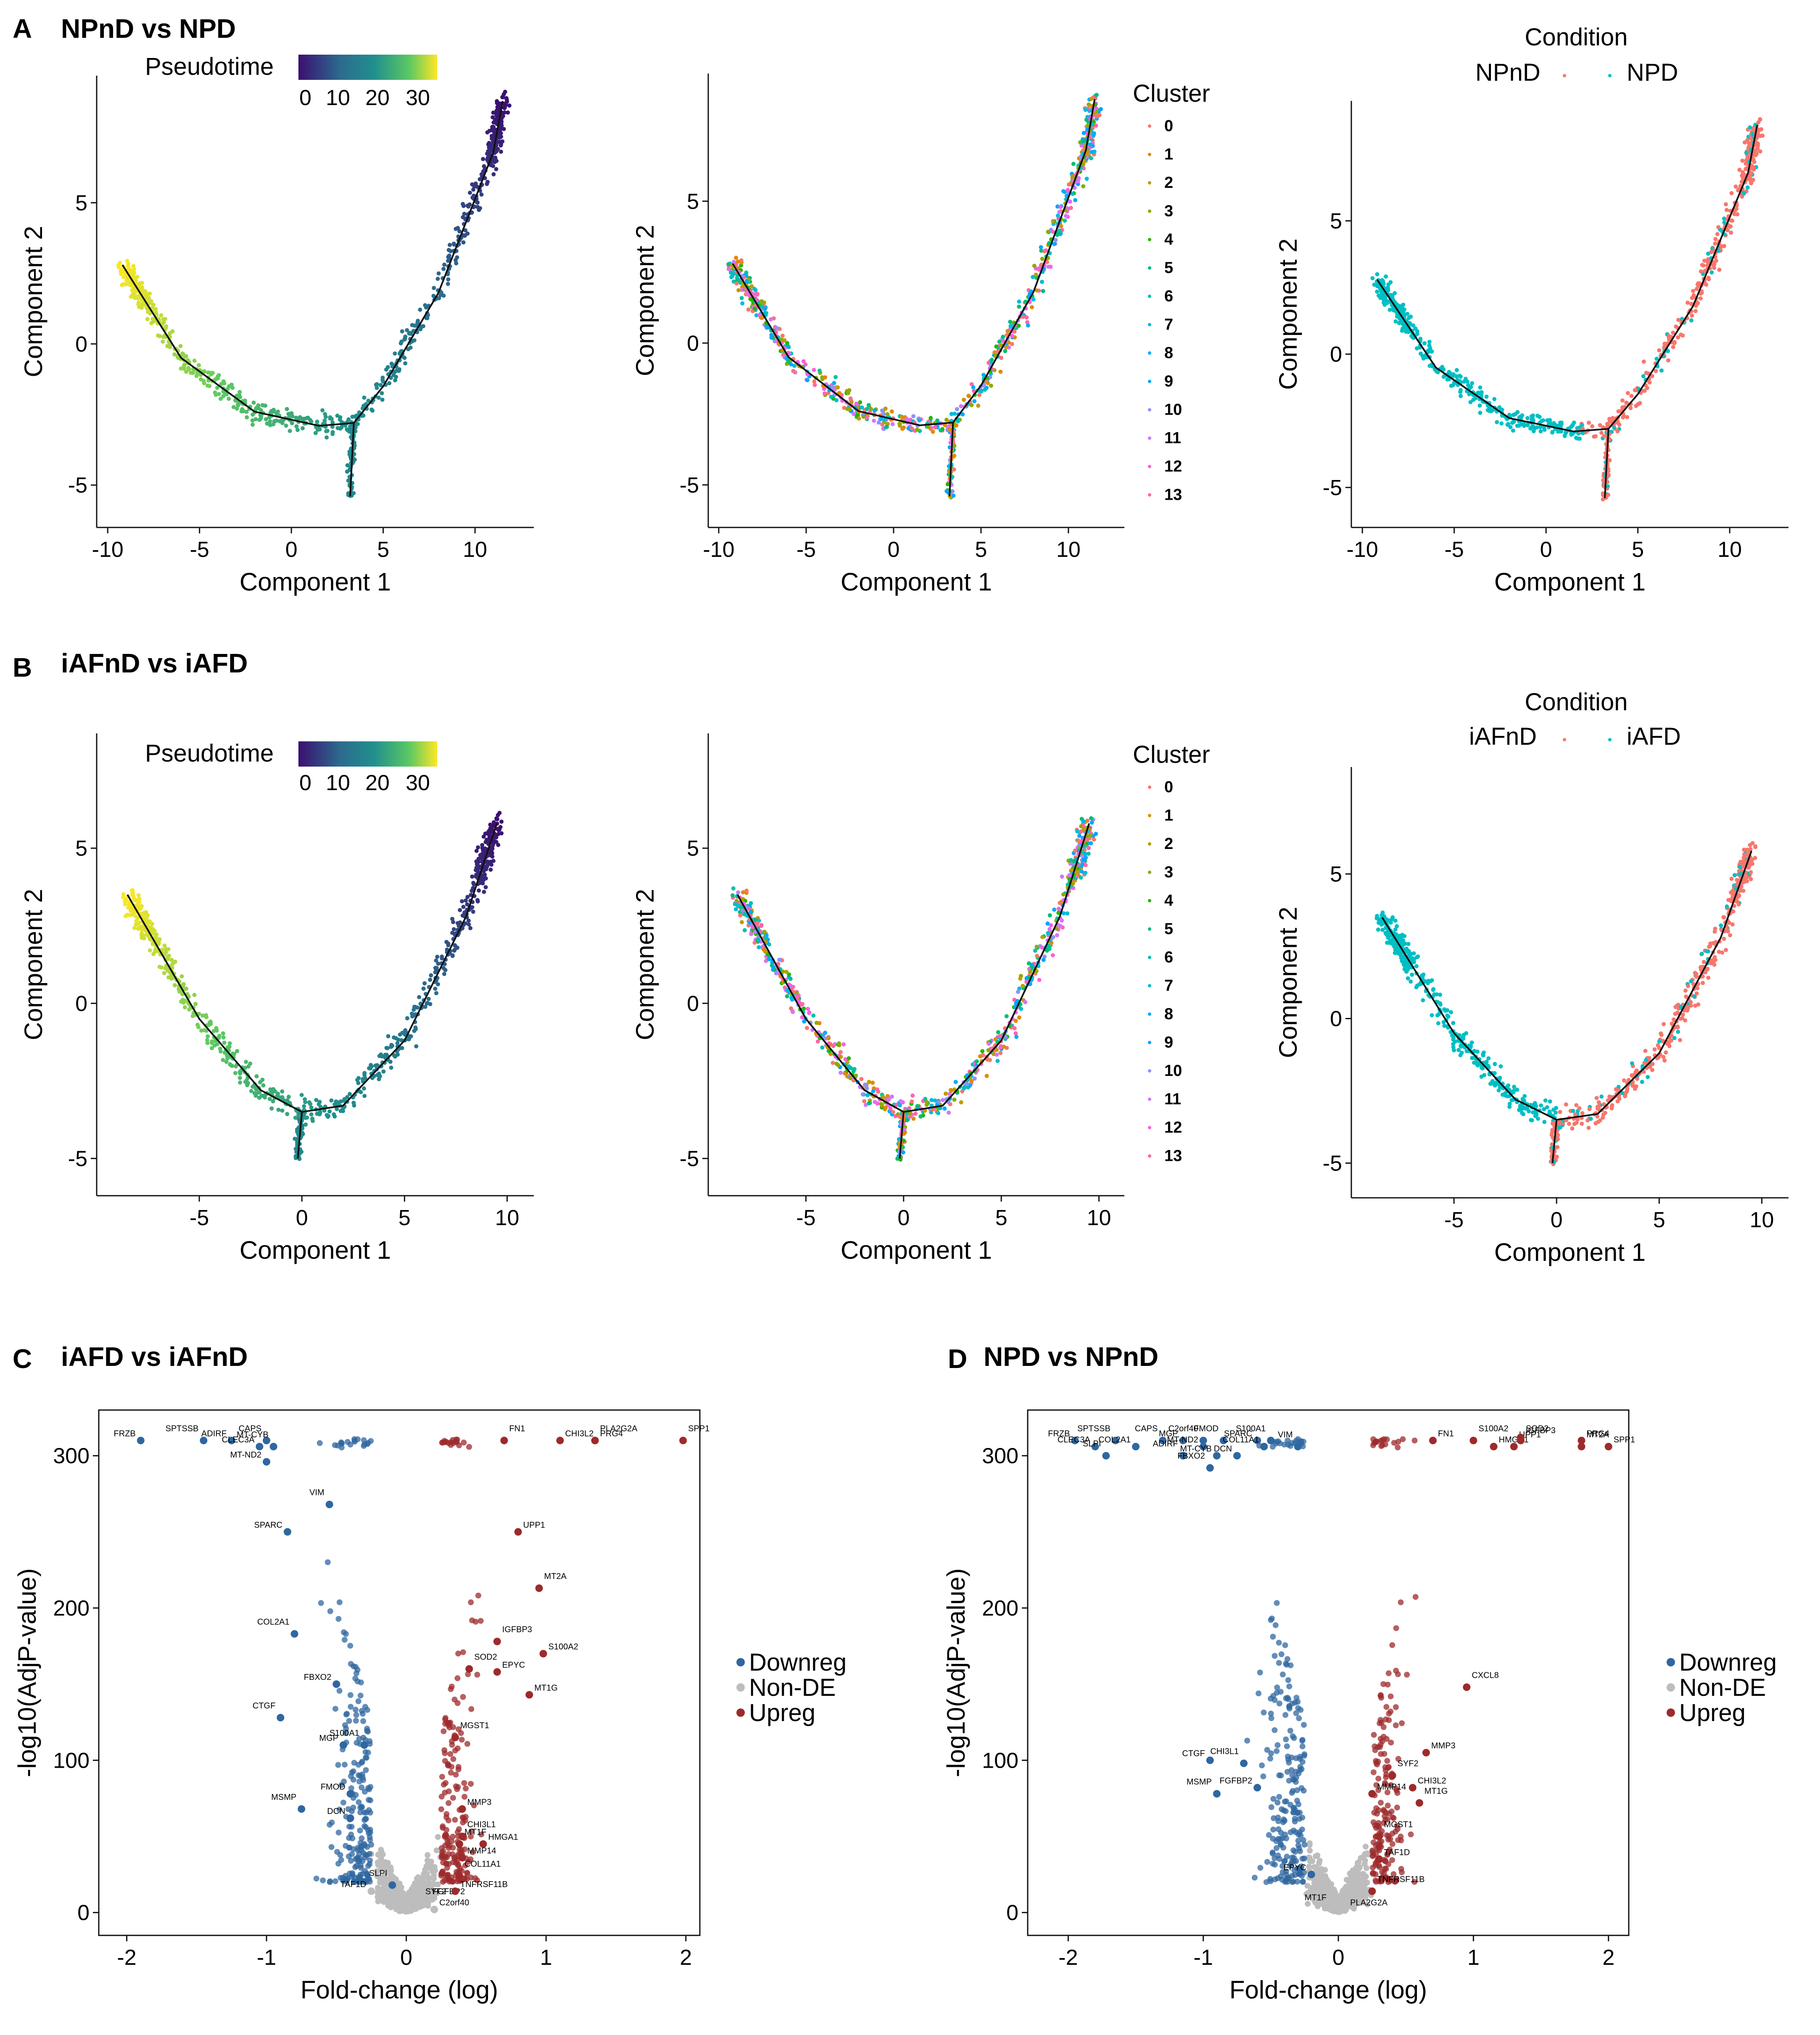  I want to click on panel-letter-c: C, so click(22, 1359).